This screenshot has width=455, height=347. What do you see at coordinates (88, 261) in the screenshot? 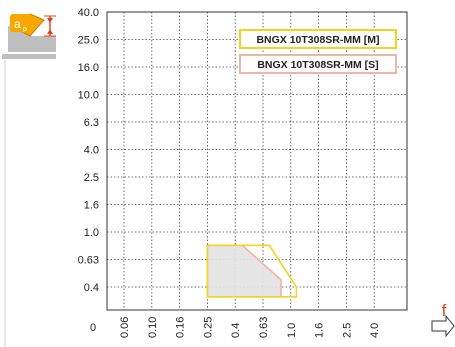
I see `y-tick-label: 0.63` at bounding box center [88, 261].